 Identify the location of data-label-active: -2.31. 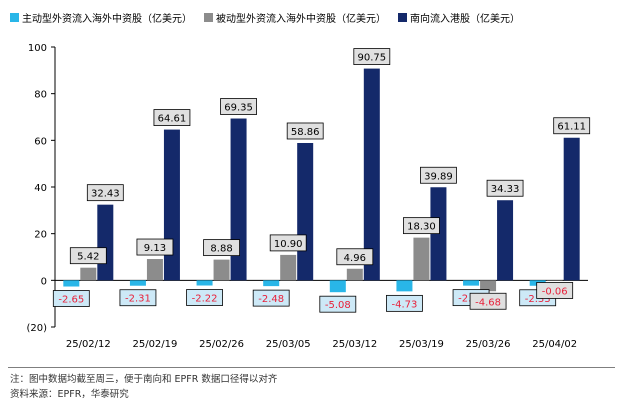
(138, 299).